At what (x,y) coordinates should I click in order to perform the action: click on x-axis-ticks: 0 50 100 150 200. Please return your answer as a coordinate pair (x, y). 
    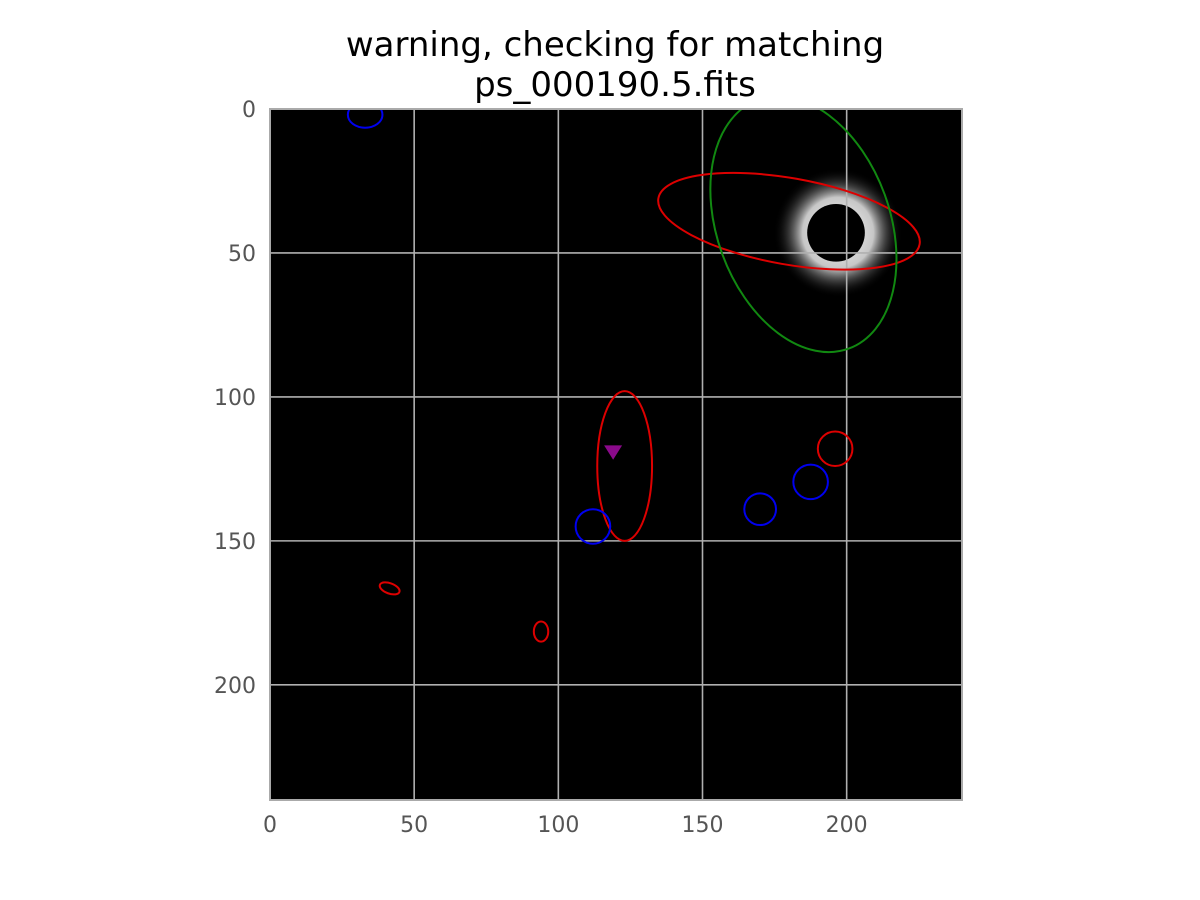
    Looking at the image, I should click on (565, 825).